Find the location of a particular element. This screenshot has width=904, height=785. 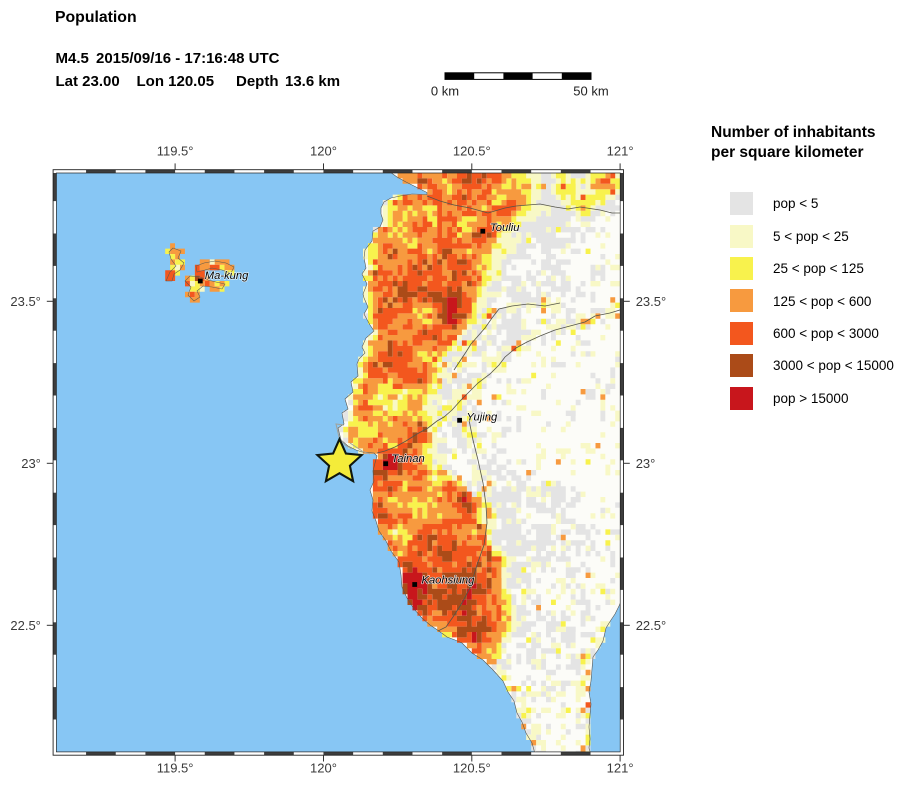

svg-text: Ma-kung is located at coordinates (227, 276).